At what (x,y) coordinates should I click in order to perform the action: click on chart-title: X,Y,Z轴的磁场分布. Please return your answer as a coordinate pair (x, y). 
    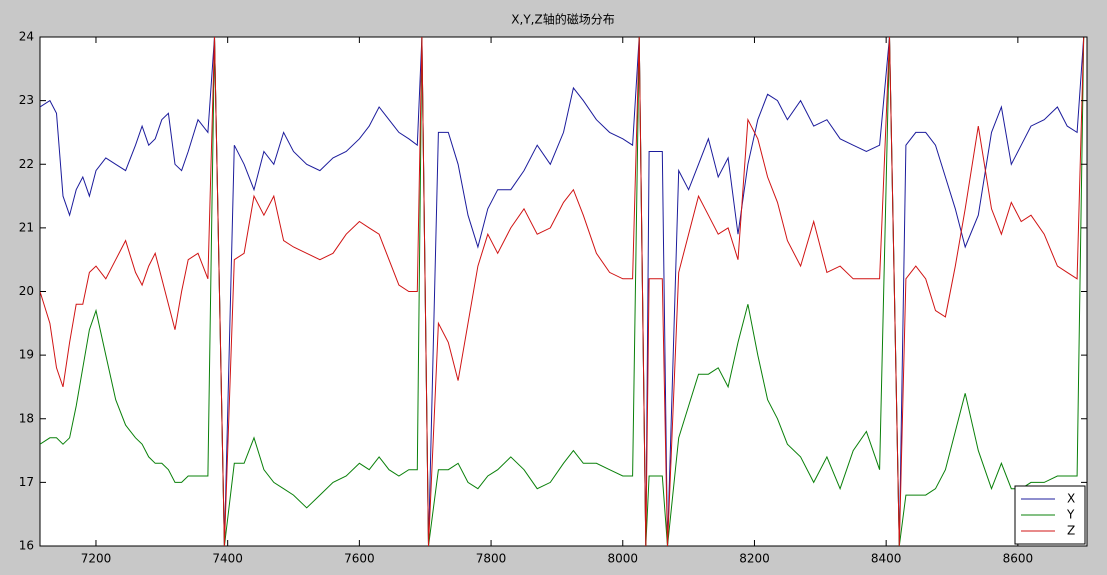
    Looking at the image, I should click on (562, 19).